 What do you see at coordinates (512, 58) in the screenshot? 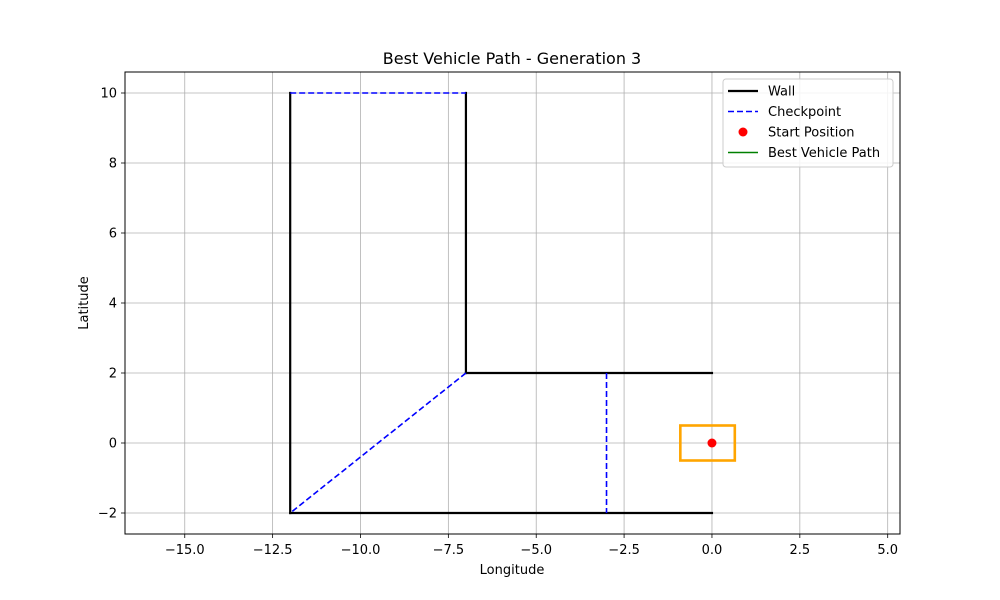
I see `chart-title: Best Vehicle Path - Generation 3` at bounding box center [512, 58].